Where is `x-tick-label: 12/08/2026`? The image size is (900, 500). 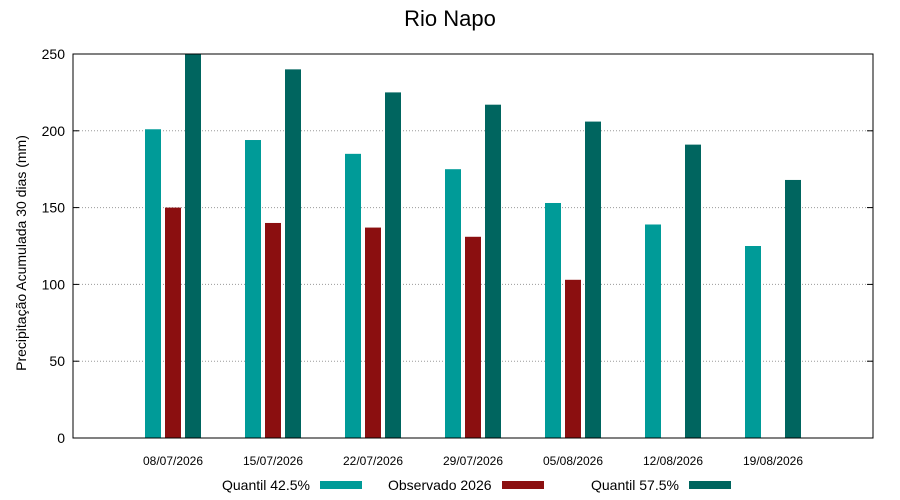
x-tick-label: 12/08/2026 is located at coordinates (673, 461).